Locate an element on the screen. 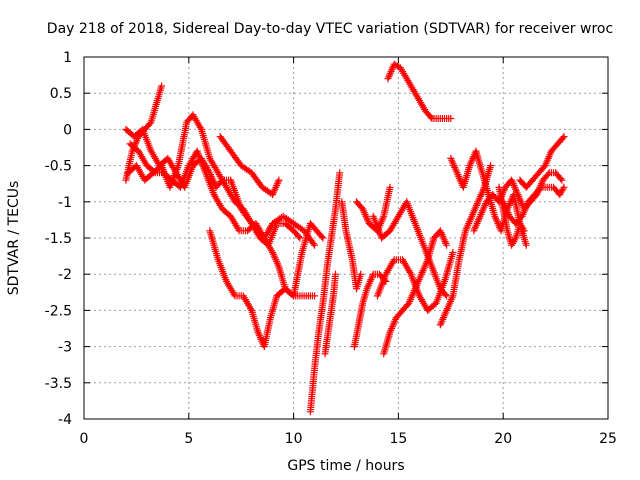 This screenshot has width=640, height=480. y-tick-label: 0 is located at coordinates (67, 130).